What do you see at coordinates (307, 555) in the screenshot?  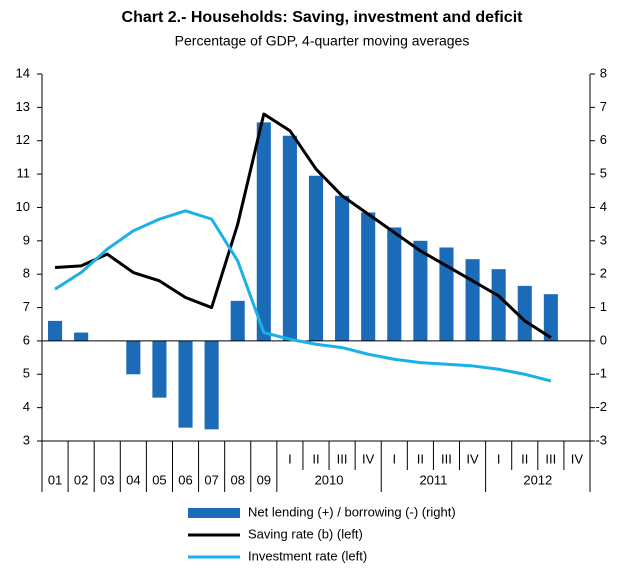 I see `legend-label: Investment rate (left)` at bounding box center [307, 555].